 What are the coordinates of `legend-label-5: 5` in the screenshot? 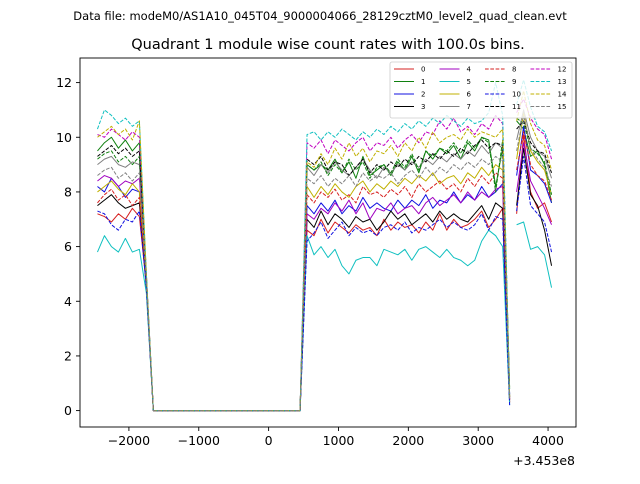 It's located at (469, 82).